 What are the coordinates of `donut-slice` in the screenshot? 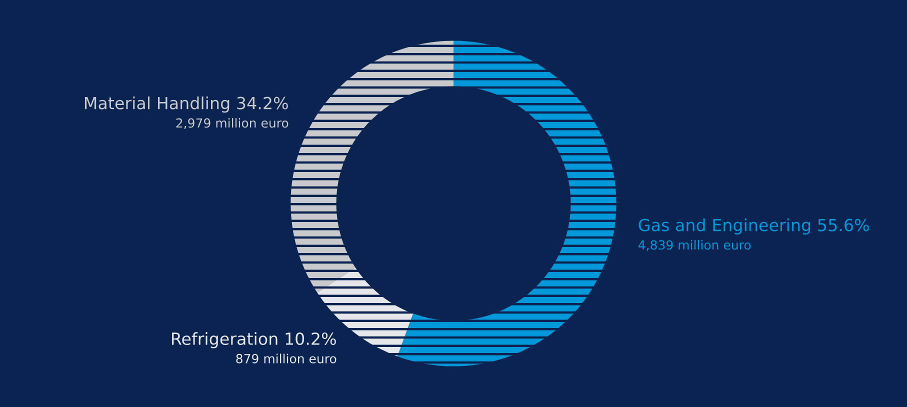 It's located at (372, 166).